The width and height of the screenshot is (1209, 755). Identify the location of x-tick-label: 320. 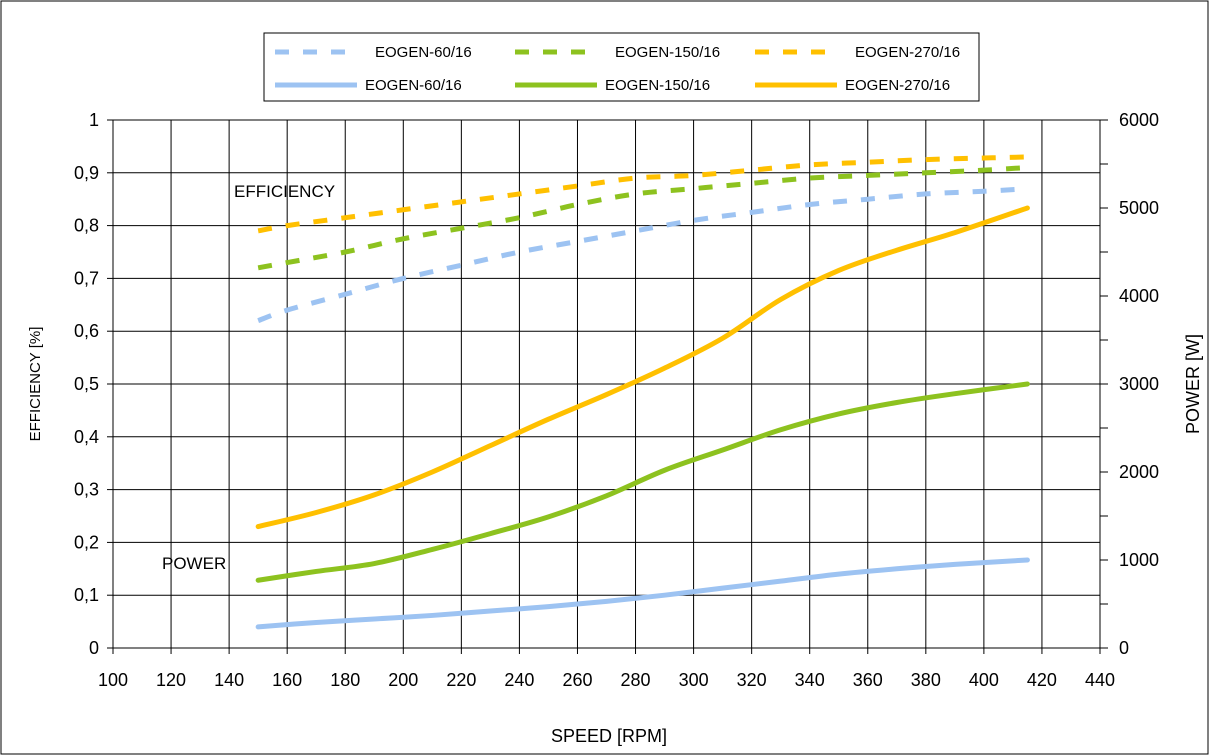
(752, 680).